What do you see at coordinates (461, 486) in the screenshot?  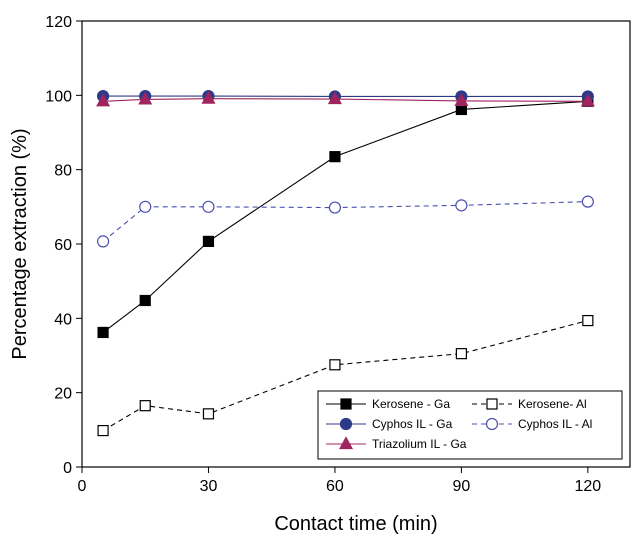 I see `x-tick-label: 90` at bounding box center [461, 486].